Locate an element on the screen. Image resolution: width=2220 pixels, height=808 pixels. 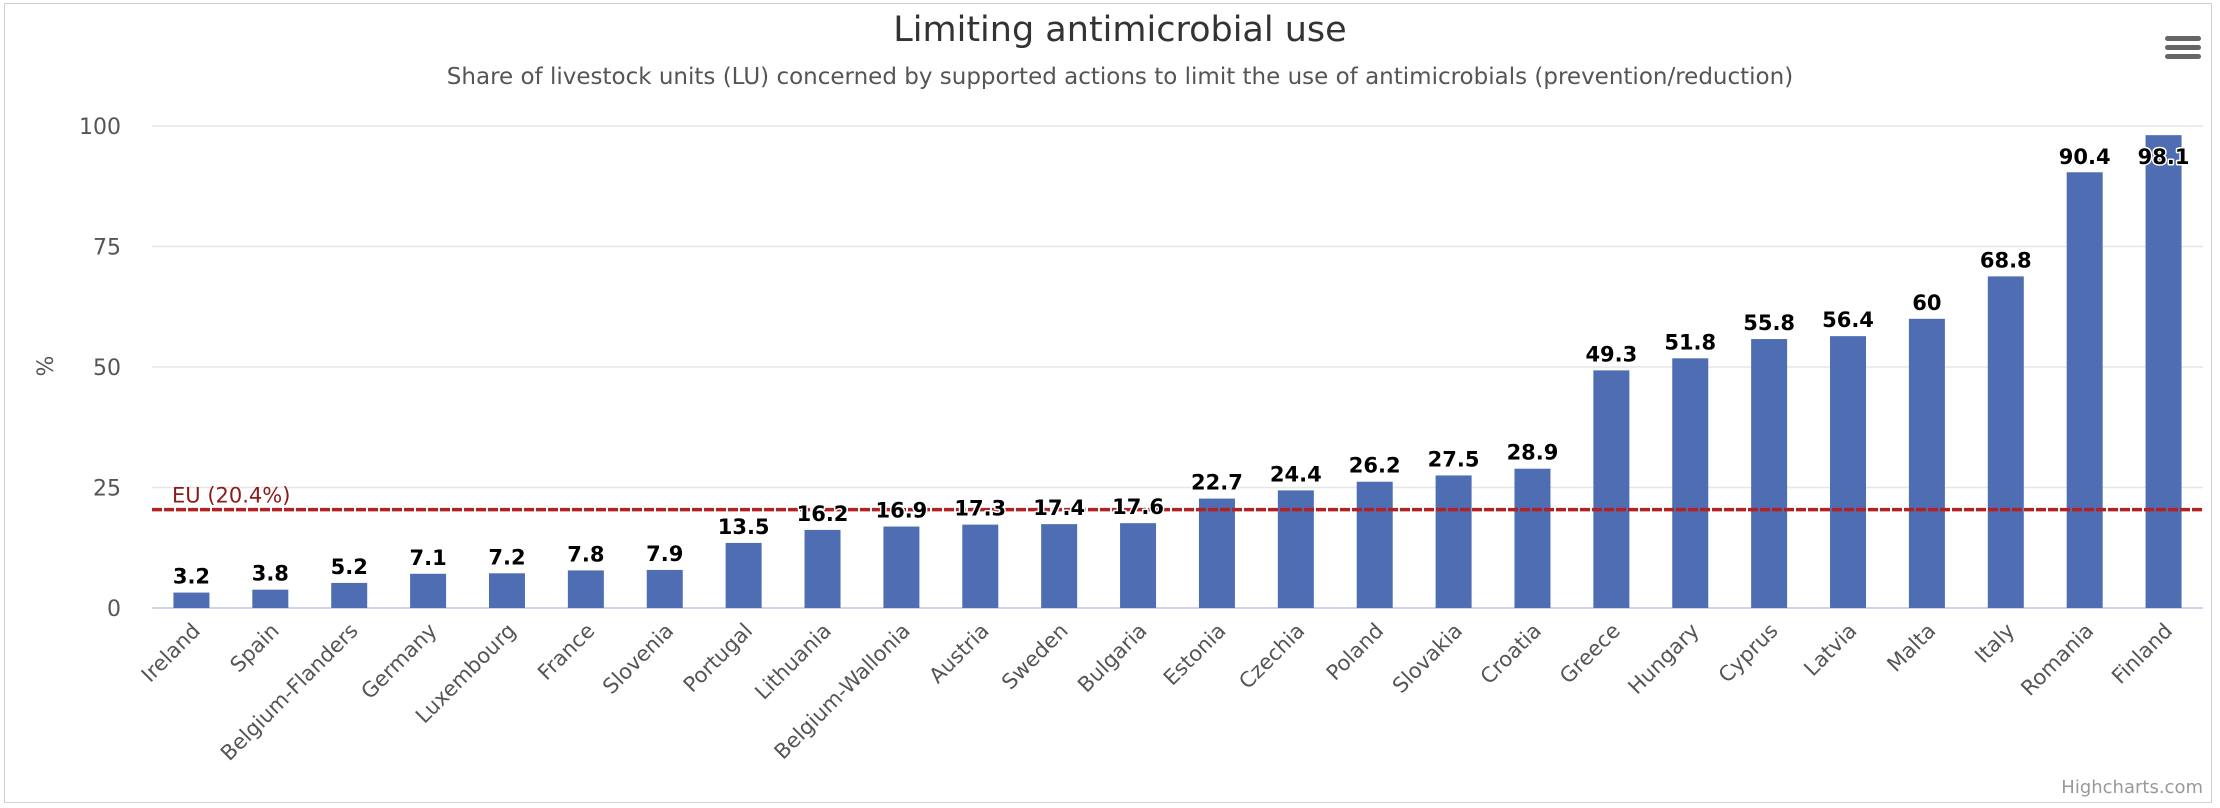
x-tick-label: Belgium-Flanders is located at coordinates (289, 692).